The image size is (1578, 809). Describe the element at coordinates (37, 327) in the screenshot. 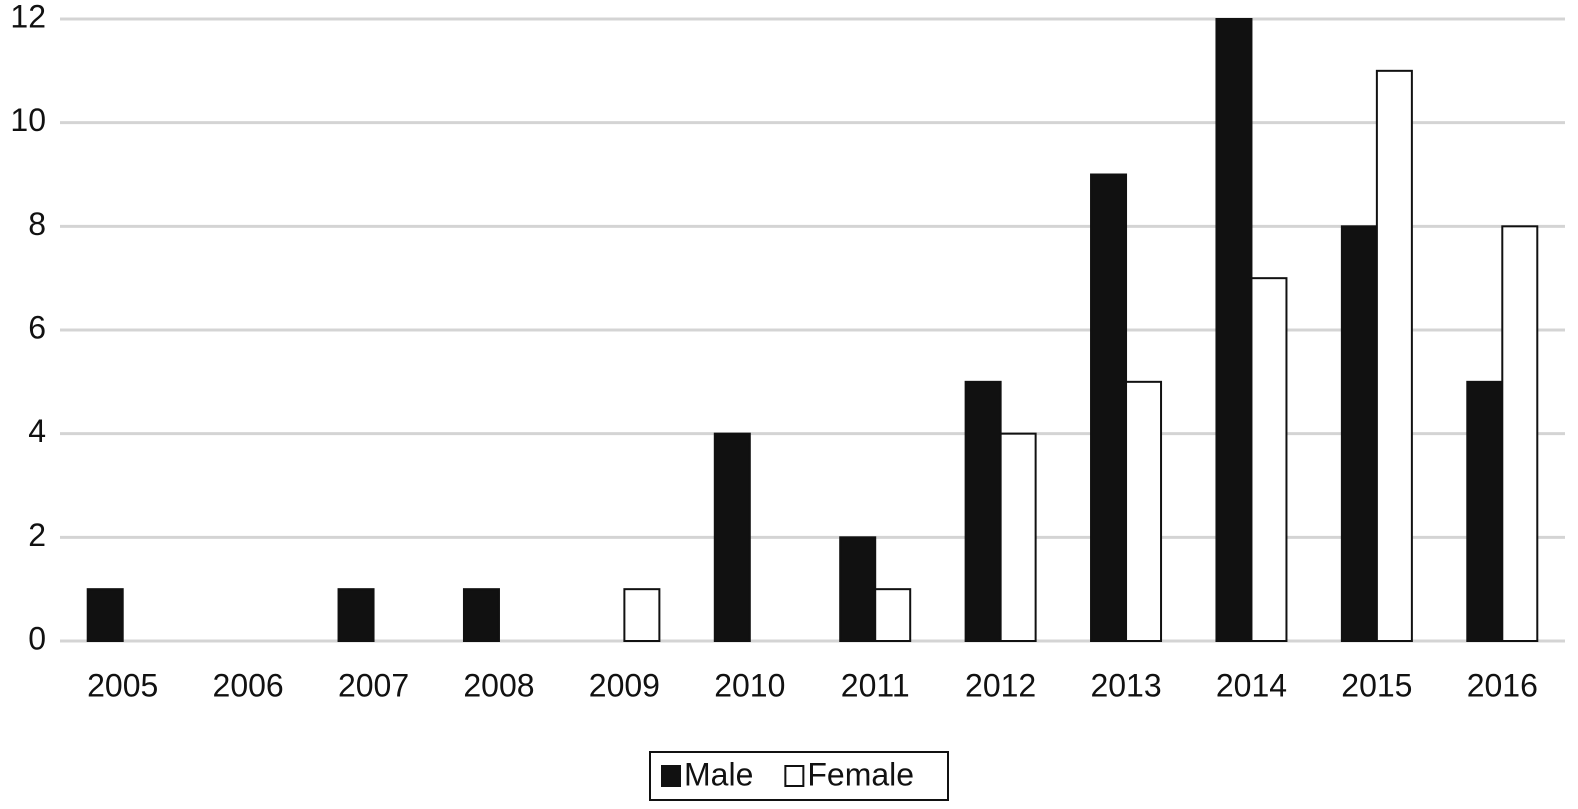

I see `y-tick-label: 6` at that location.